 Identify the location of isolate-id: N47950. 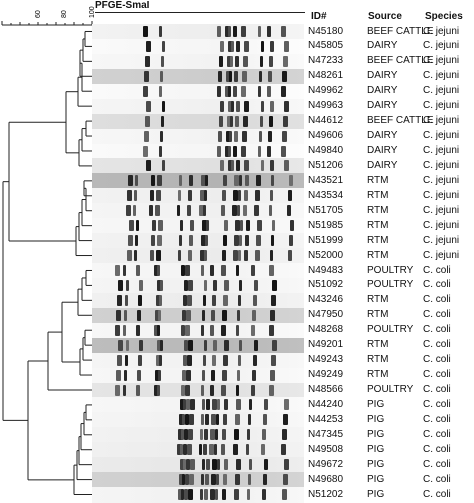
(326, 315).